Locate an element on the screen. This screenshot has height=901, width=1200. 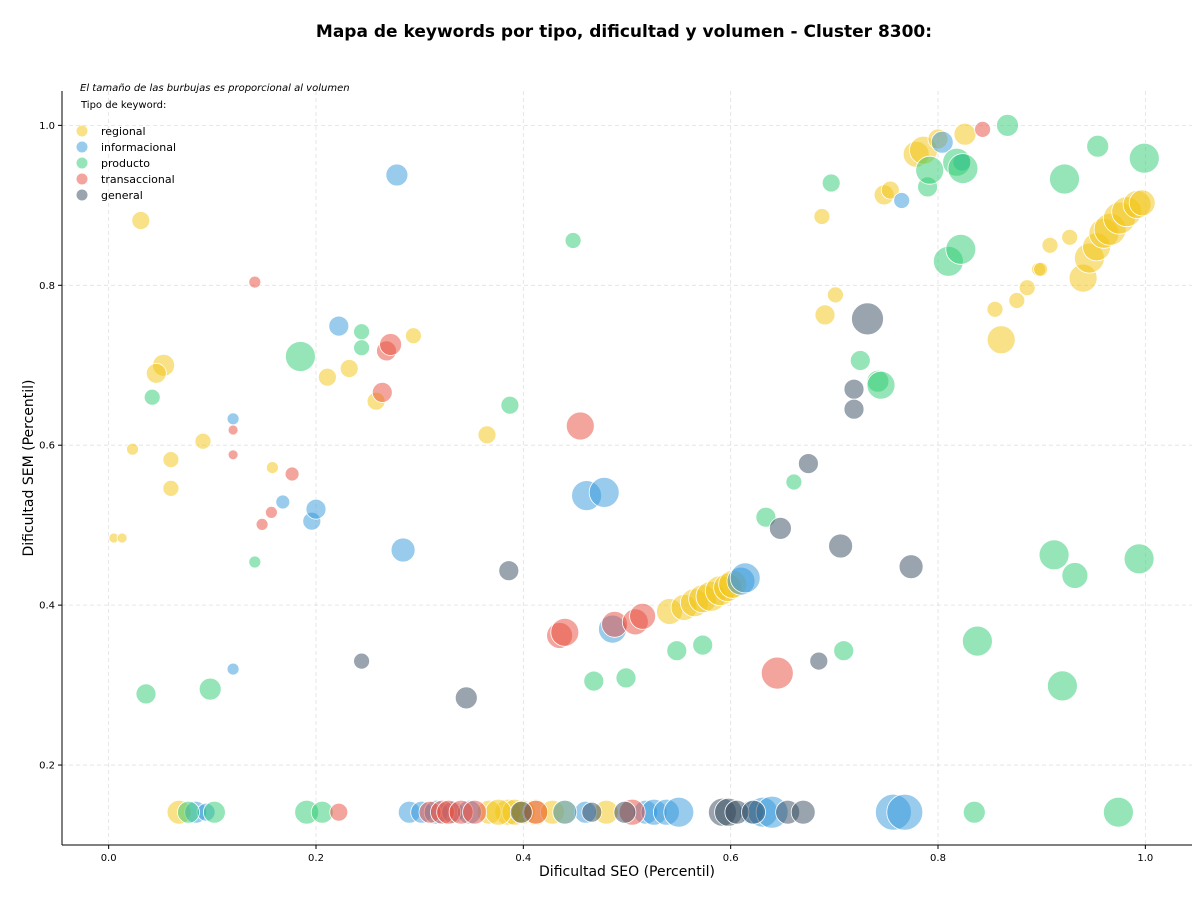
legend-title: Tipo de keyword: is located at coordinates (123, 105).